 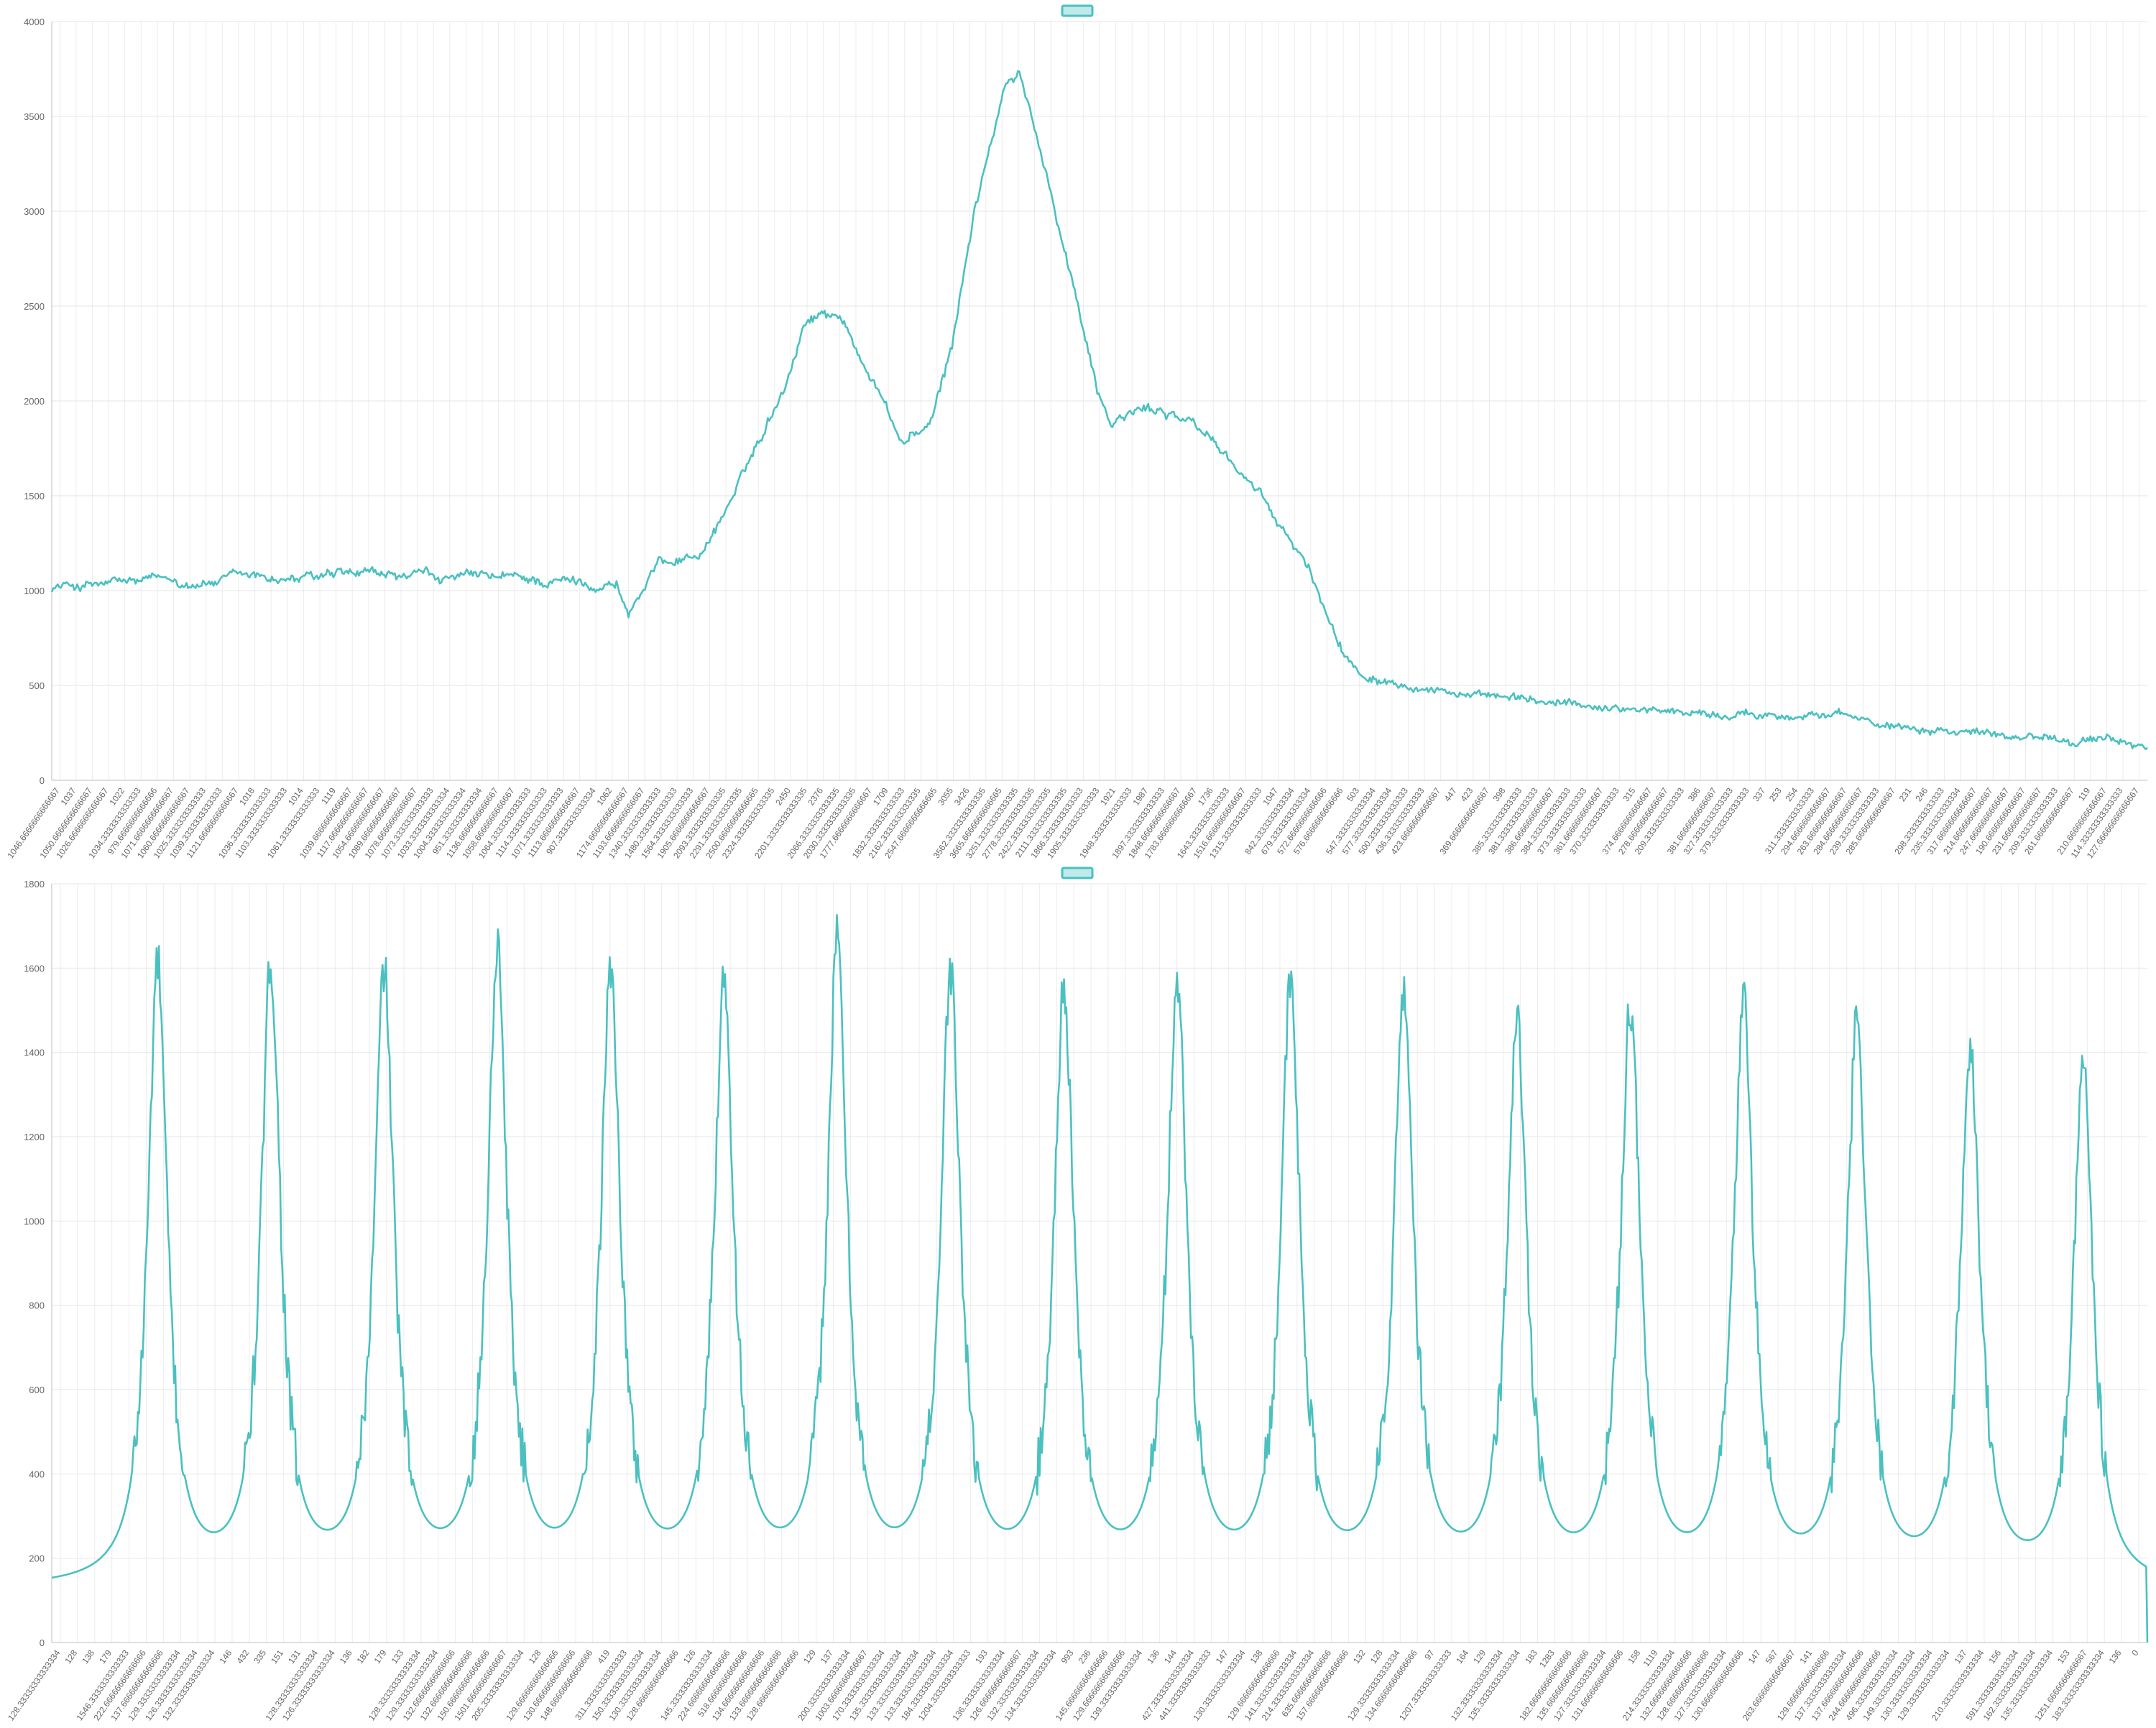 What do you see at coordinates (34, 1685) in the screenshot?
I see `bottom-x-tick-label: 128.33333333333334` at bounding box center [34, 1685].